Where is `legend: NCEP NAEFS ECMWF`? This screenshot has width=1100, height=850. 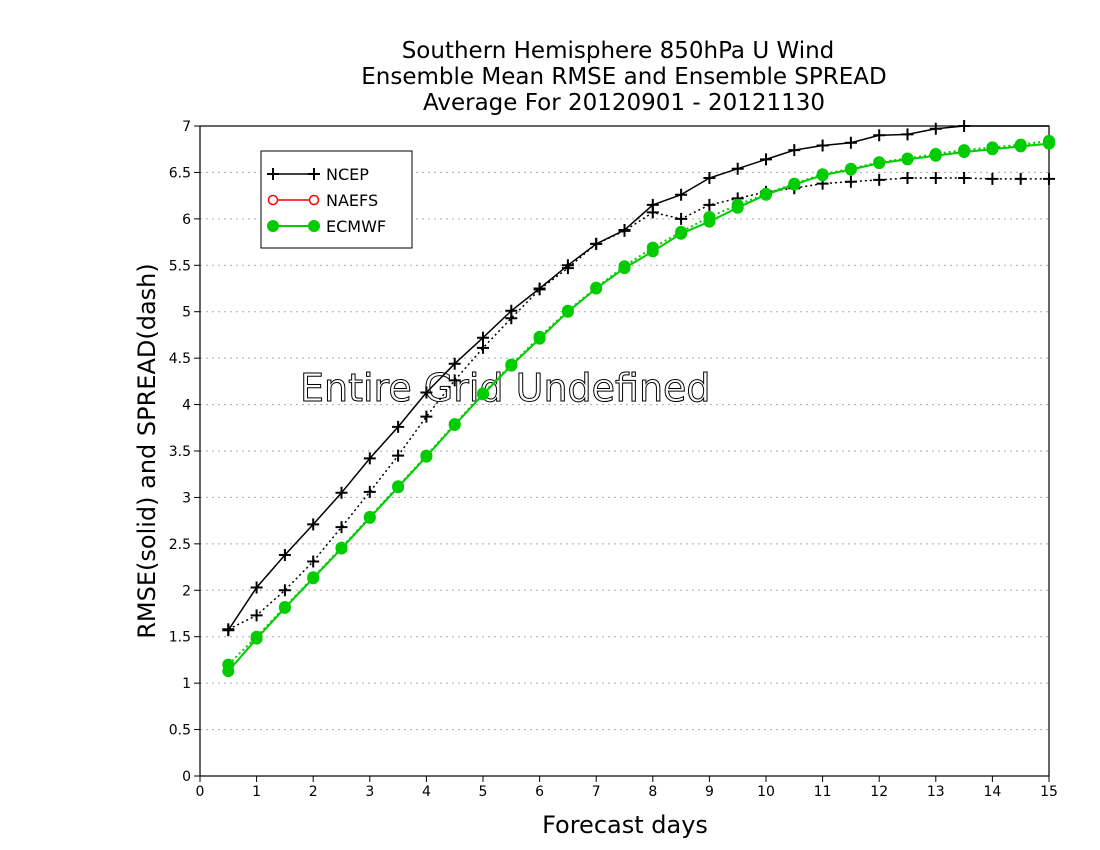
legend: NCEP NAEFS ECMWF is located at coordinates (336, 199).